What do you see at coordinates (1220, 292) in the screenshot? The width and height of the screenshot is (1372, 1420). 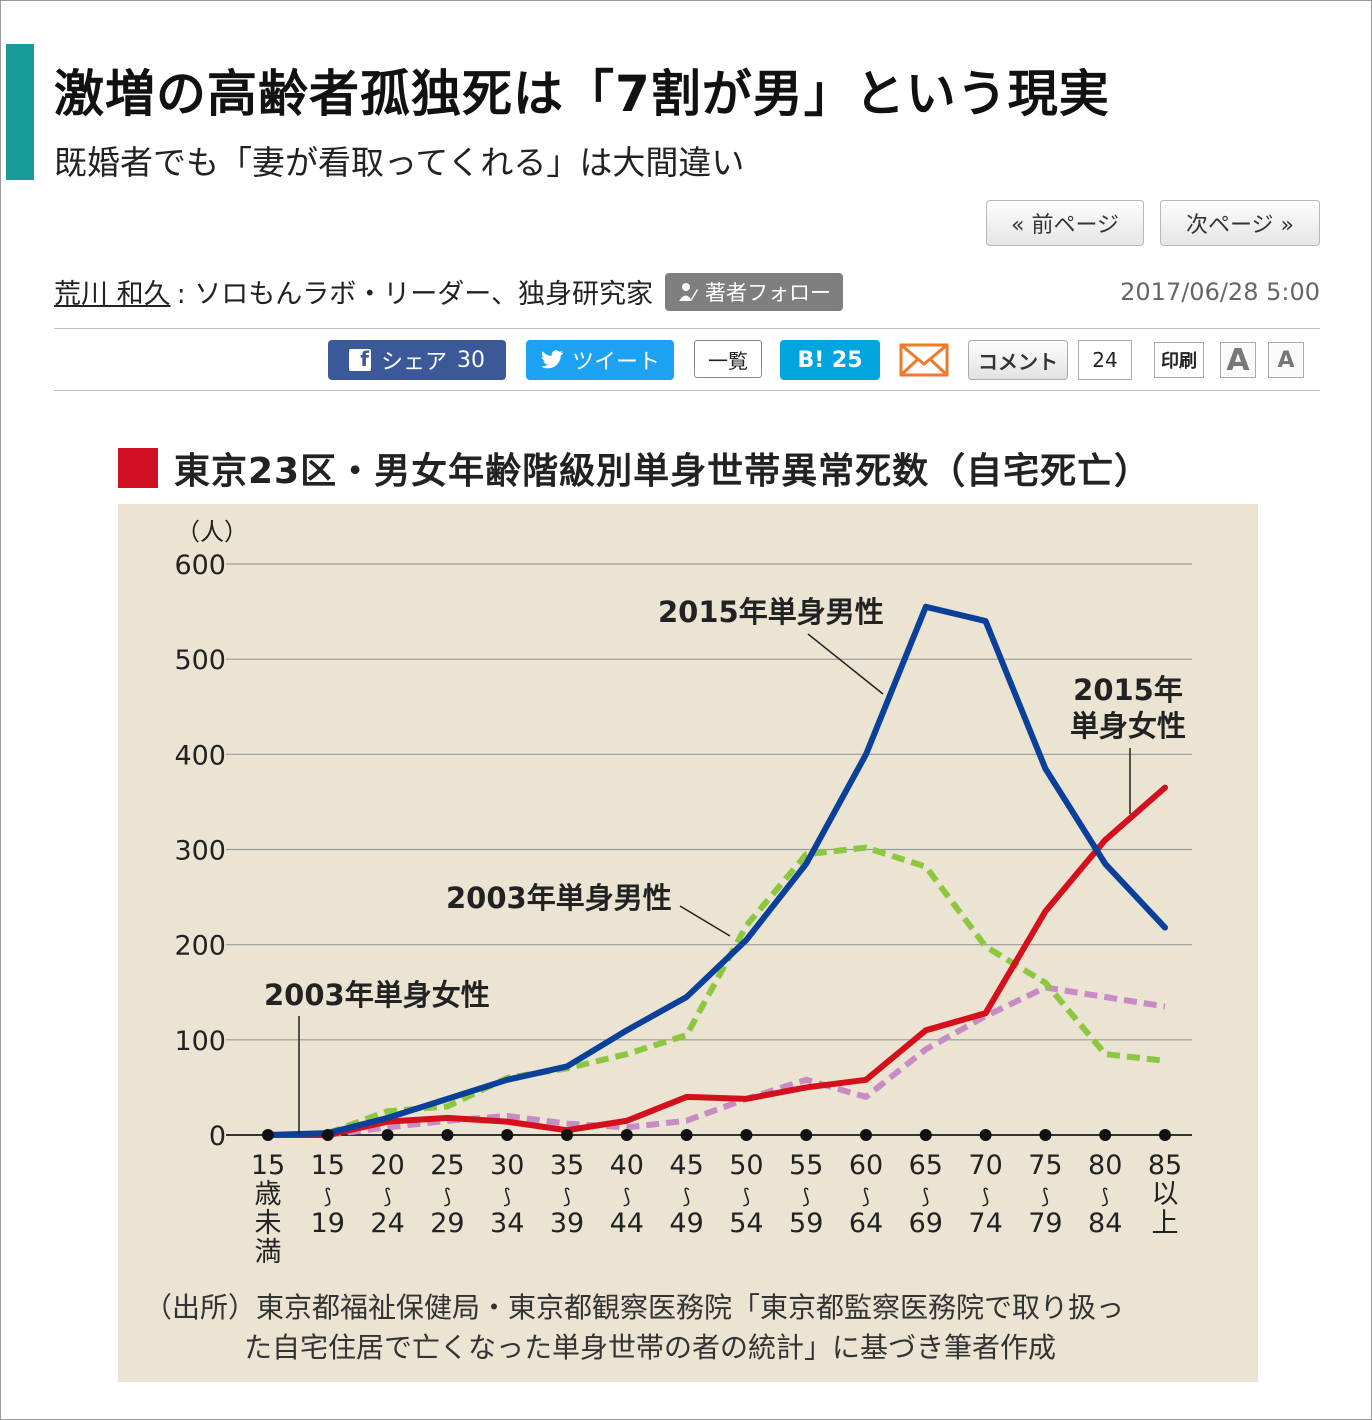 I see `publish-date: 2017/06/28 5:00` at bounding box center [1220, 292].